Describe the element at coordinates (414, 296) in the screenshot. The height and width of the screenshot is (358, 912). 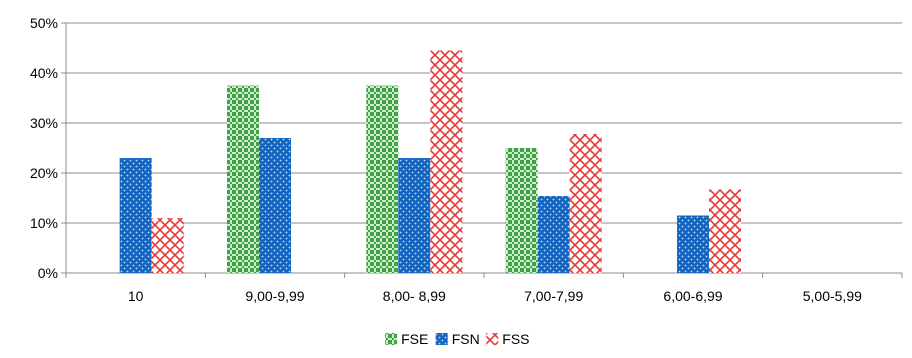
I see `x-tick-label: 8,00- 8,99` at that location.